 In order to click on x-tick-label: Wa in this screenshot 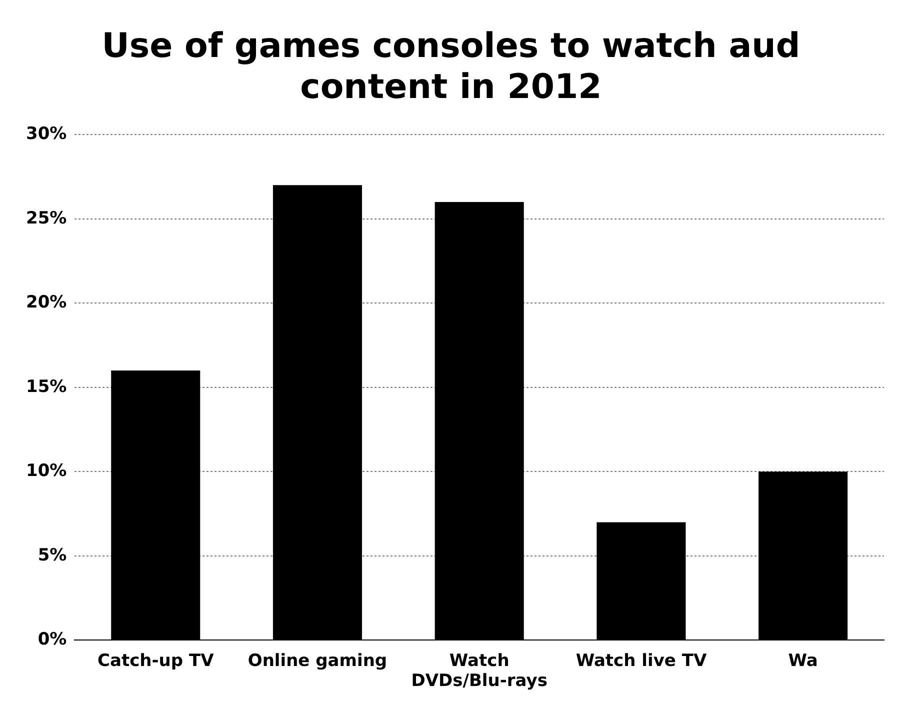, I will do `click(803, 660)`.